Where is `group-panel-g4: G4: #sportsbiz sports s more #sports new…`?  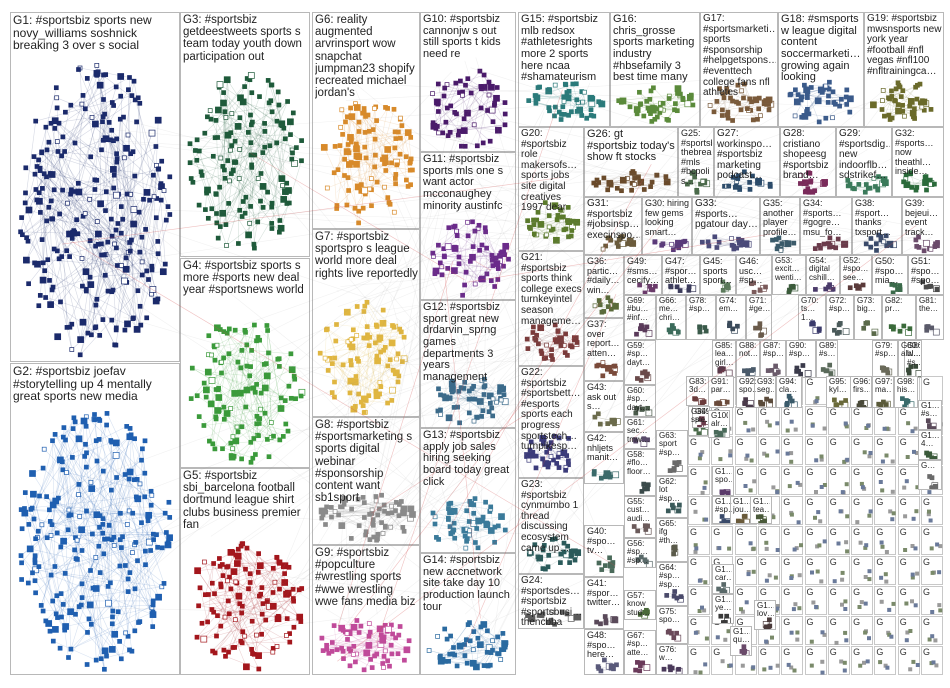
group-panel-g4: G4: #sportsbiz sports s more #sports new… is located at coordinates (245, 363).